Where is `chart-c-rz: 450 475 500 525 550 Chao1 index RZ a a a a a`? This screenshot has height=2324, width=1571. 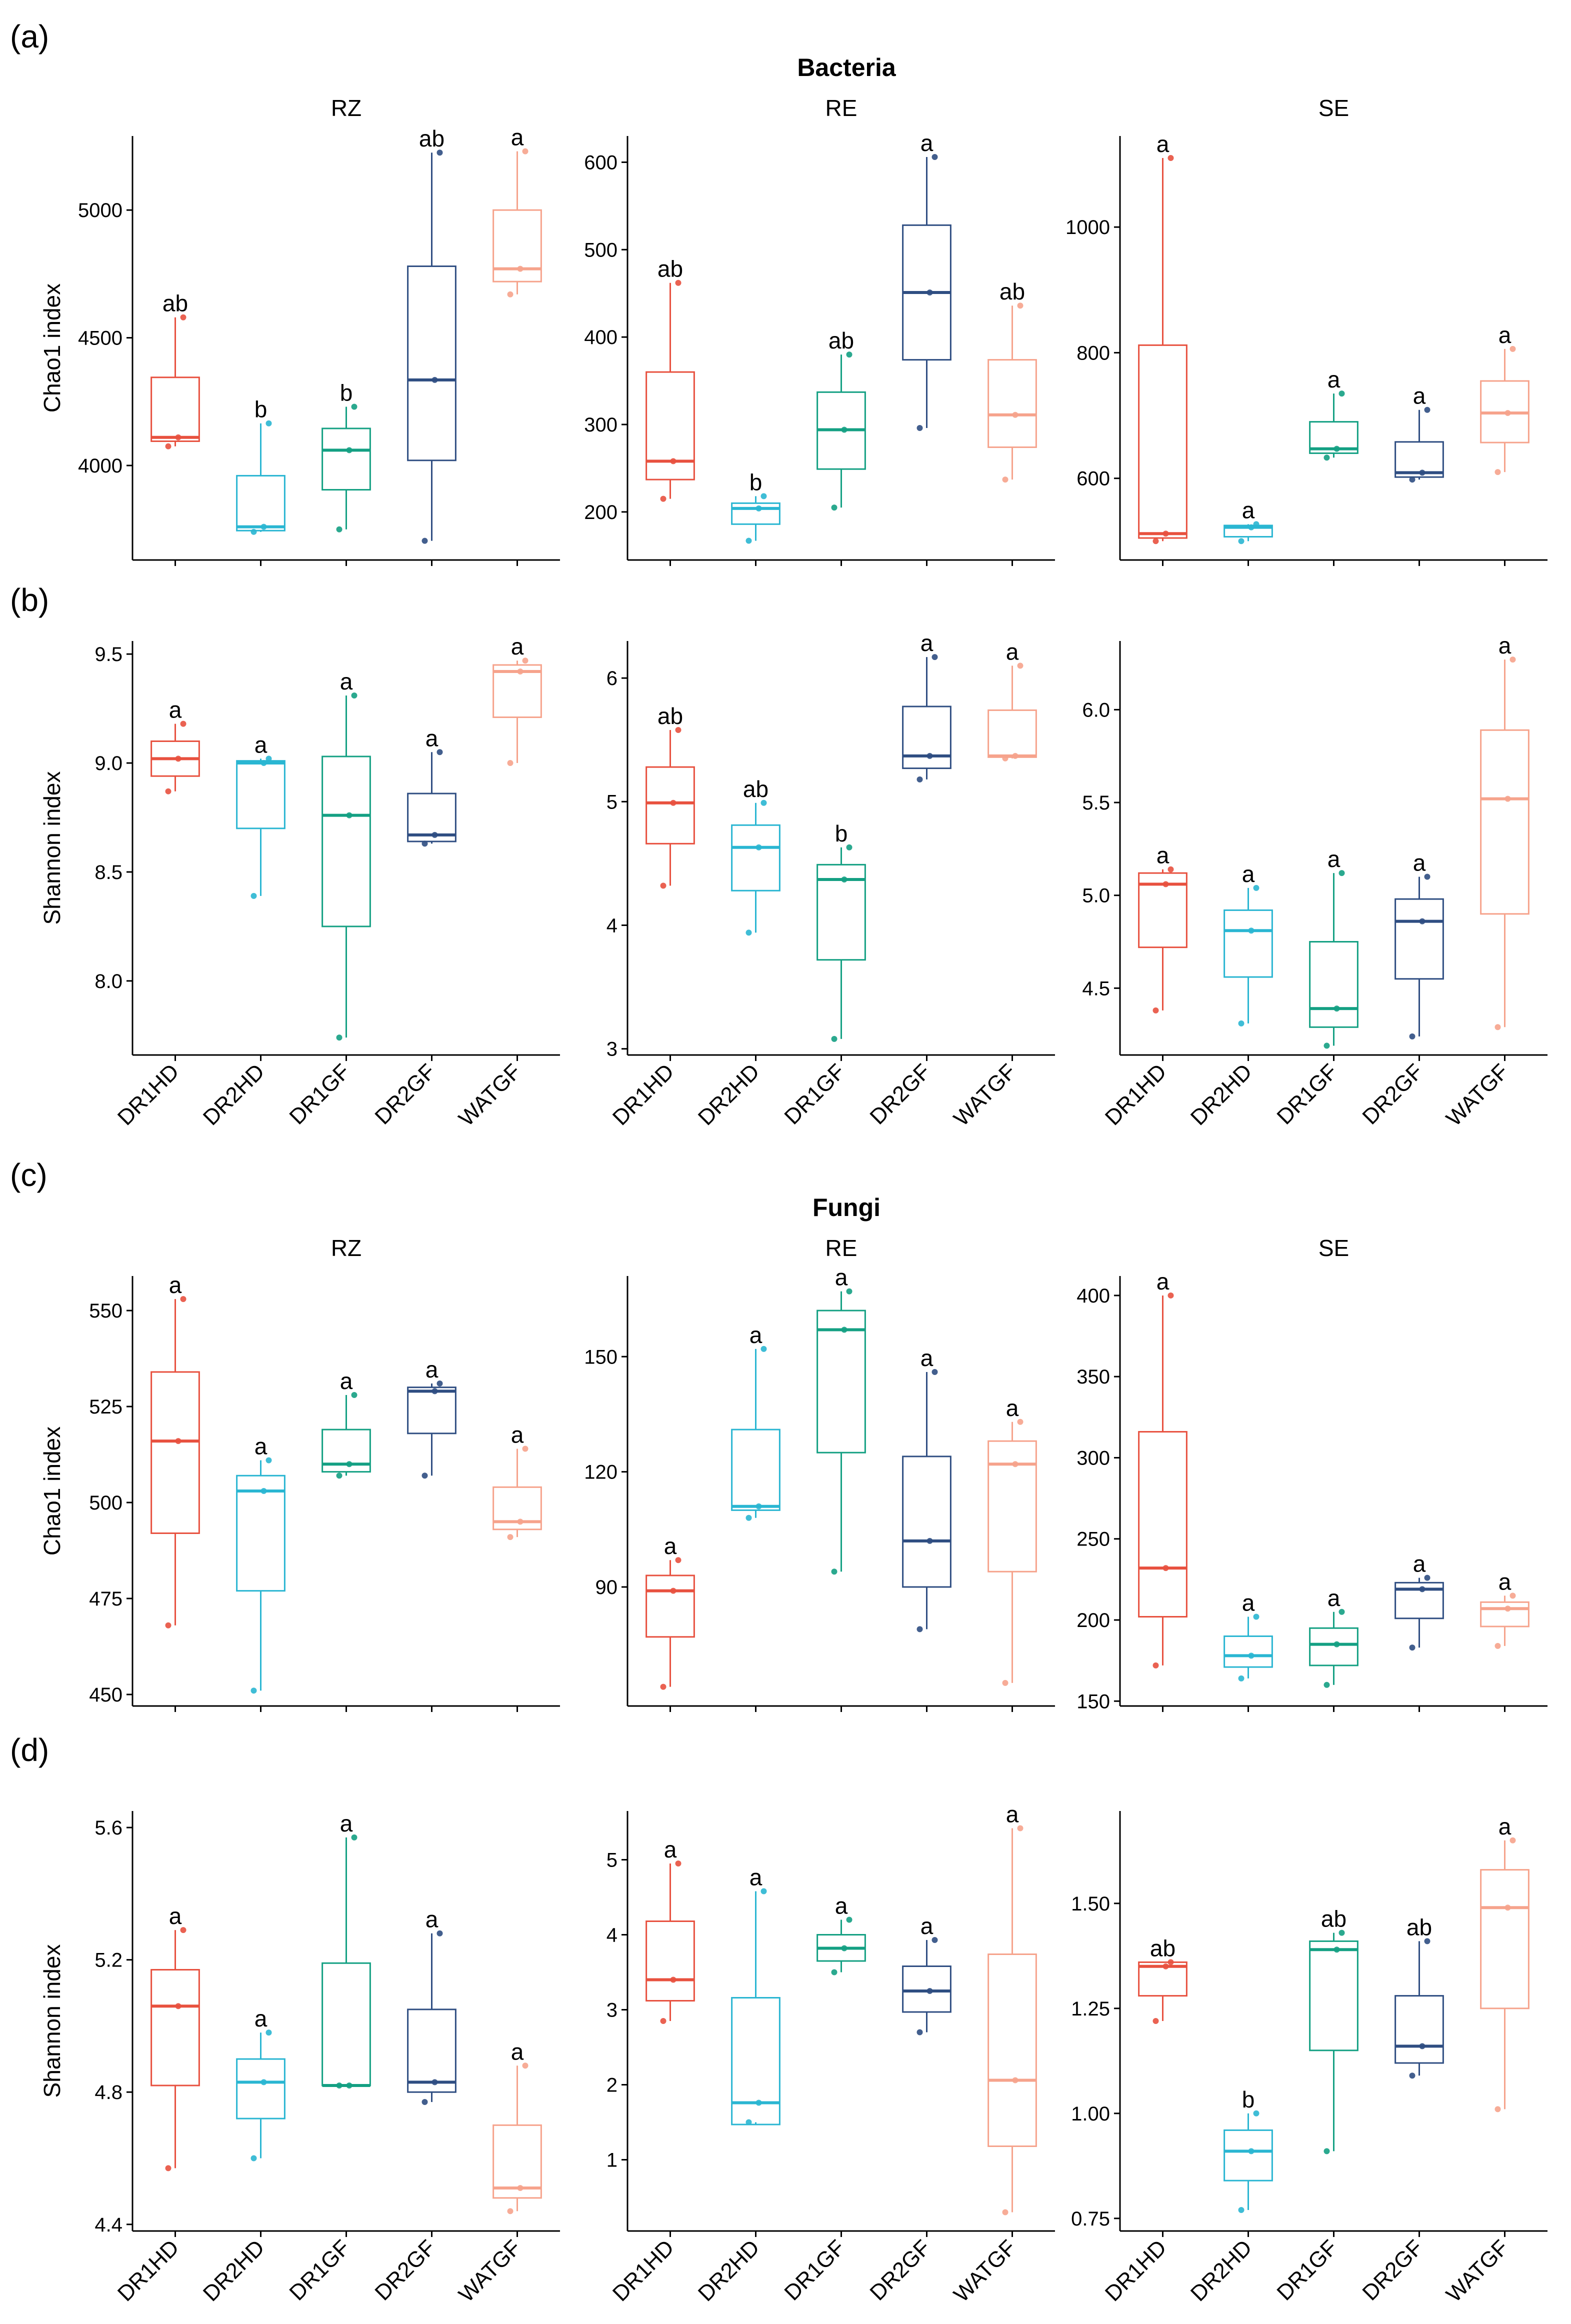
chart-c-rz: 450 475 500 525 550 Chao1 index RZ a a a a a is located at coordinates (299, 1473).